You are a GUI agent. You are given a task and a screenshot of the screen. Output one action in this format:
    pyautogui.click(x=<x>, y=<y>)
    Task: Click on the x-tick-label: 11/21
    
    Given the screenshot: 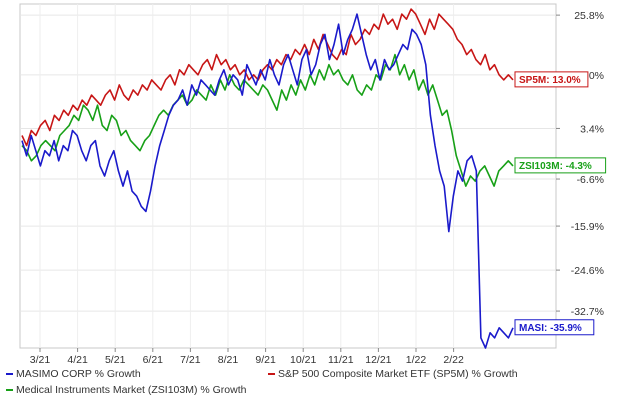 What is the action you would take?
    pyautogui.click(x=341, y=360)
    